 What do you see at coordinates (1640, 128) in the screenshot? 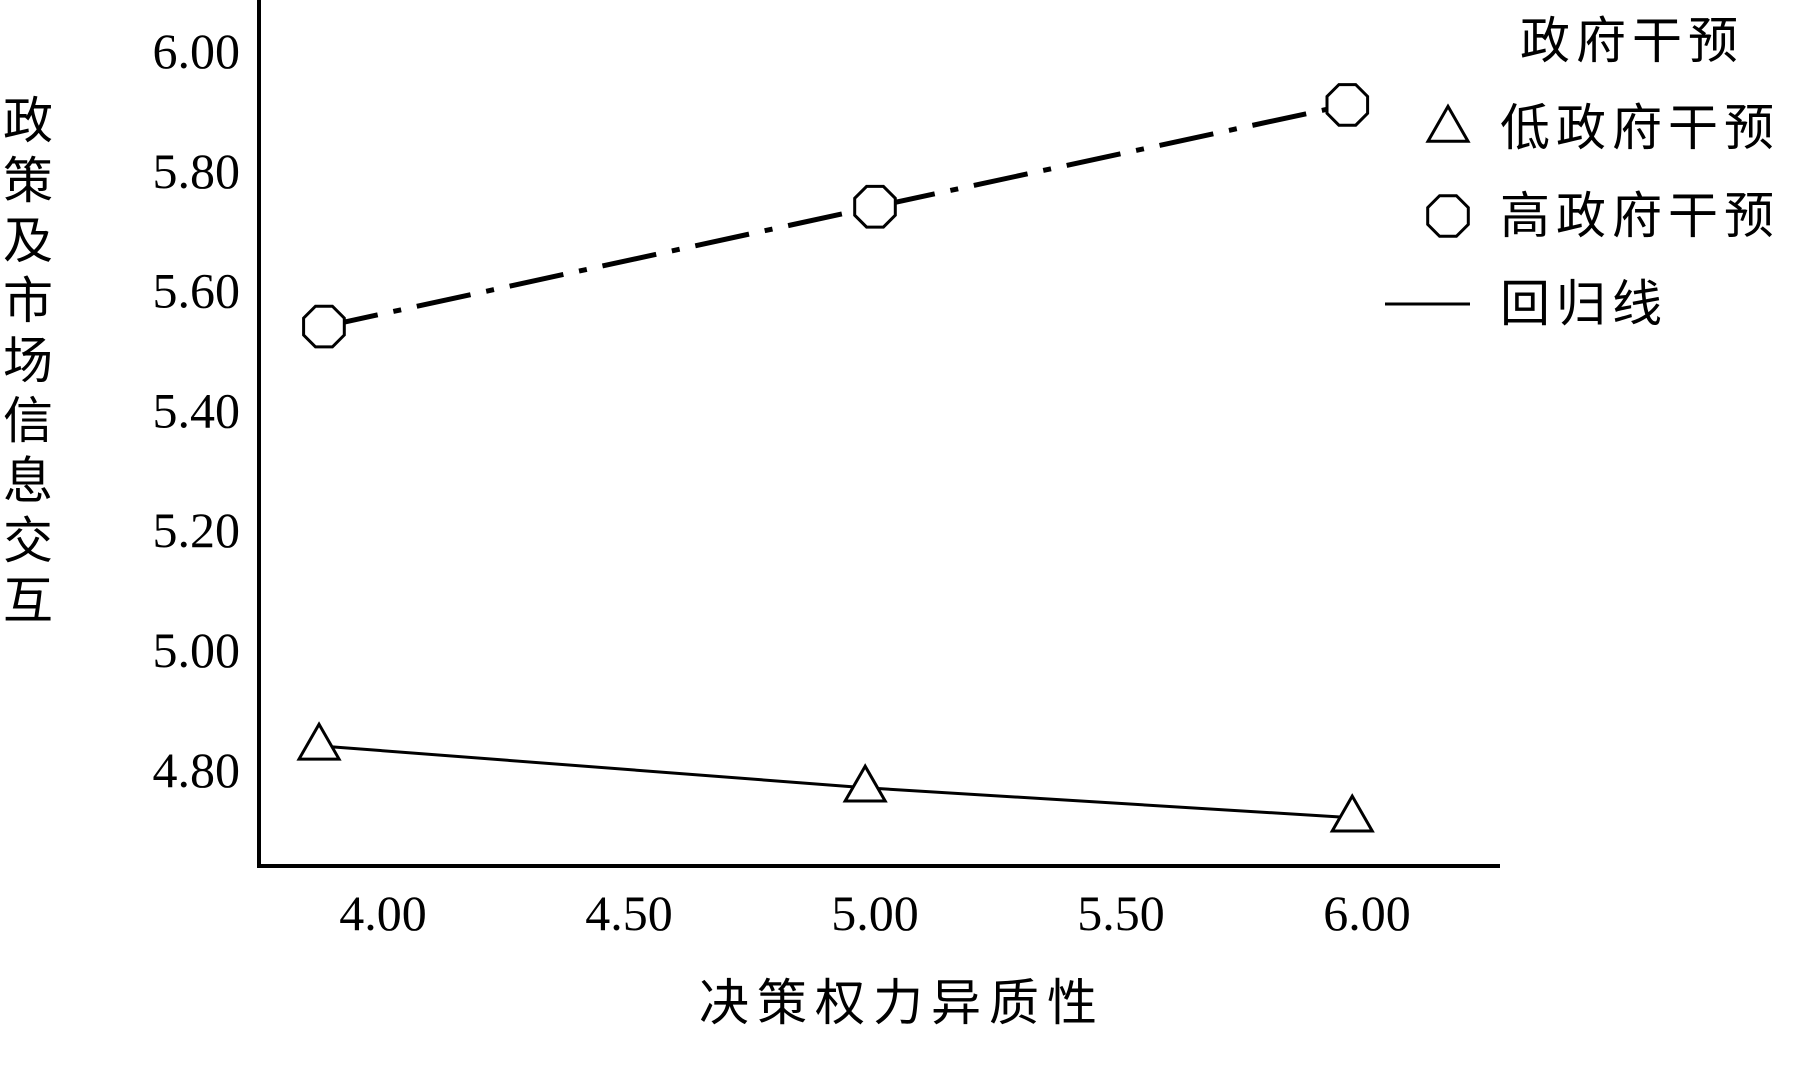
I see `legend-label: 低政府干预` at bounding box center [1640, 128].